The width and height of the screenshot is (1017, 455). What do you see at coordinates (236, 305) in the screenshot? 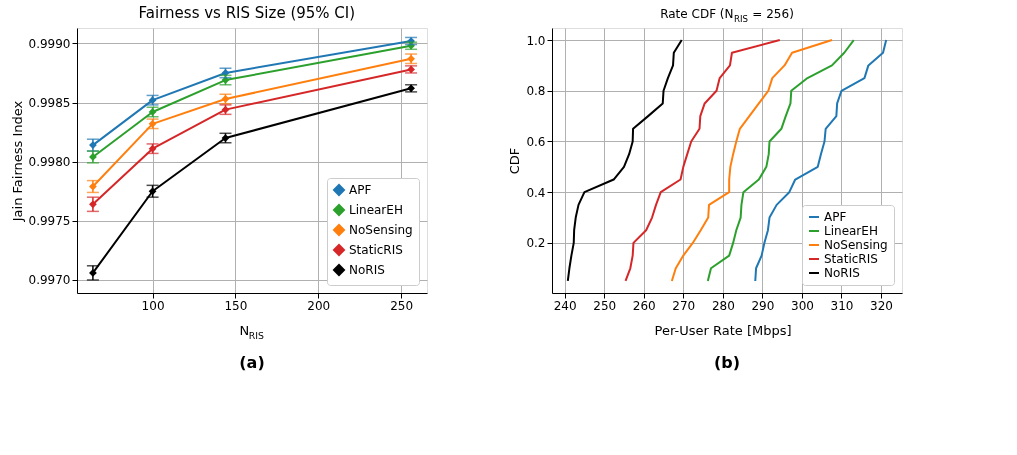
I see `x-tick-label: 150` at bounding box center [236, 305].